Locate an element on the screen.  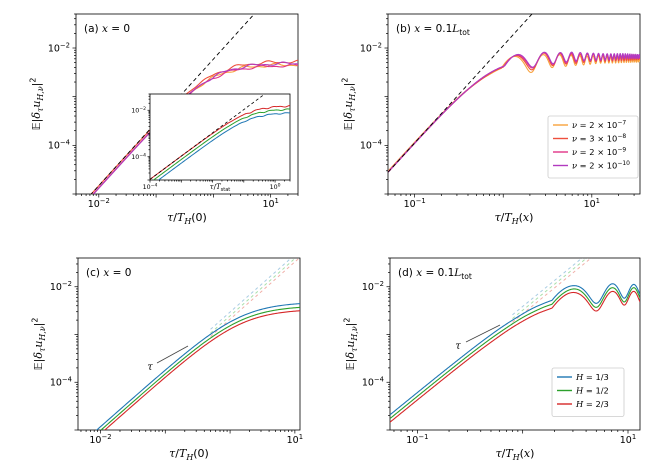
x-tick-label: 10⁻⁴ is located at coordinates (150, 186).